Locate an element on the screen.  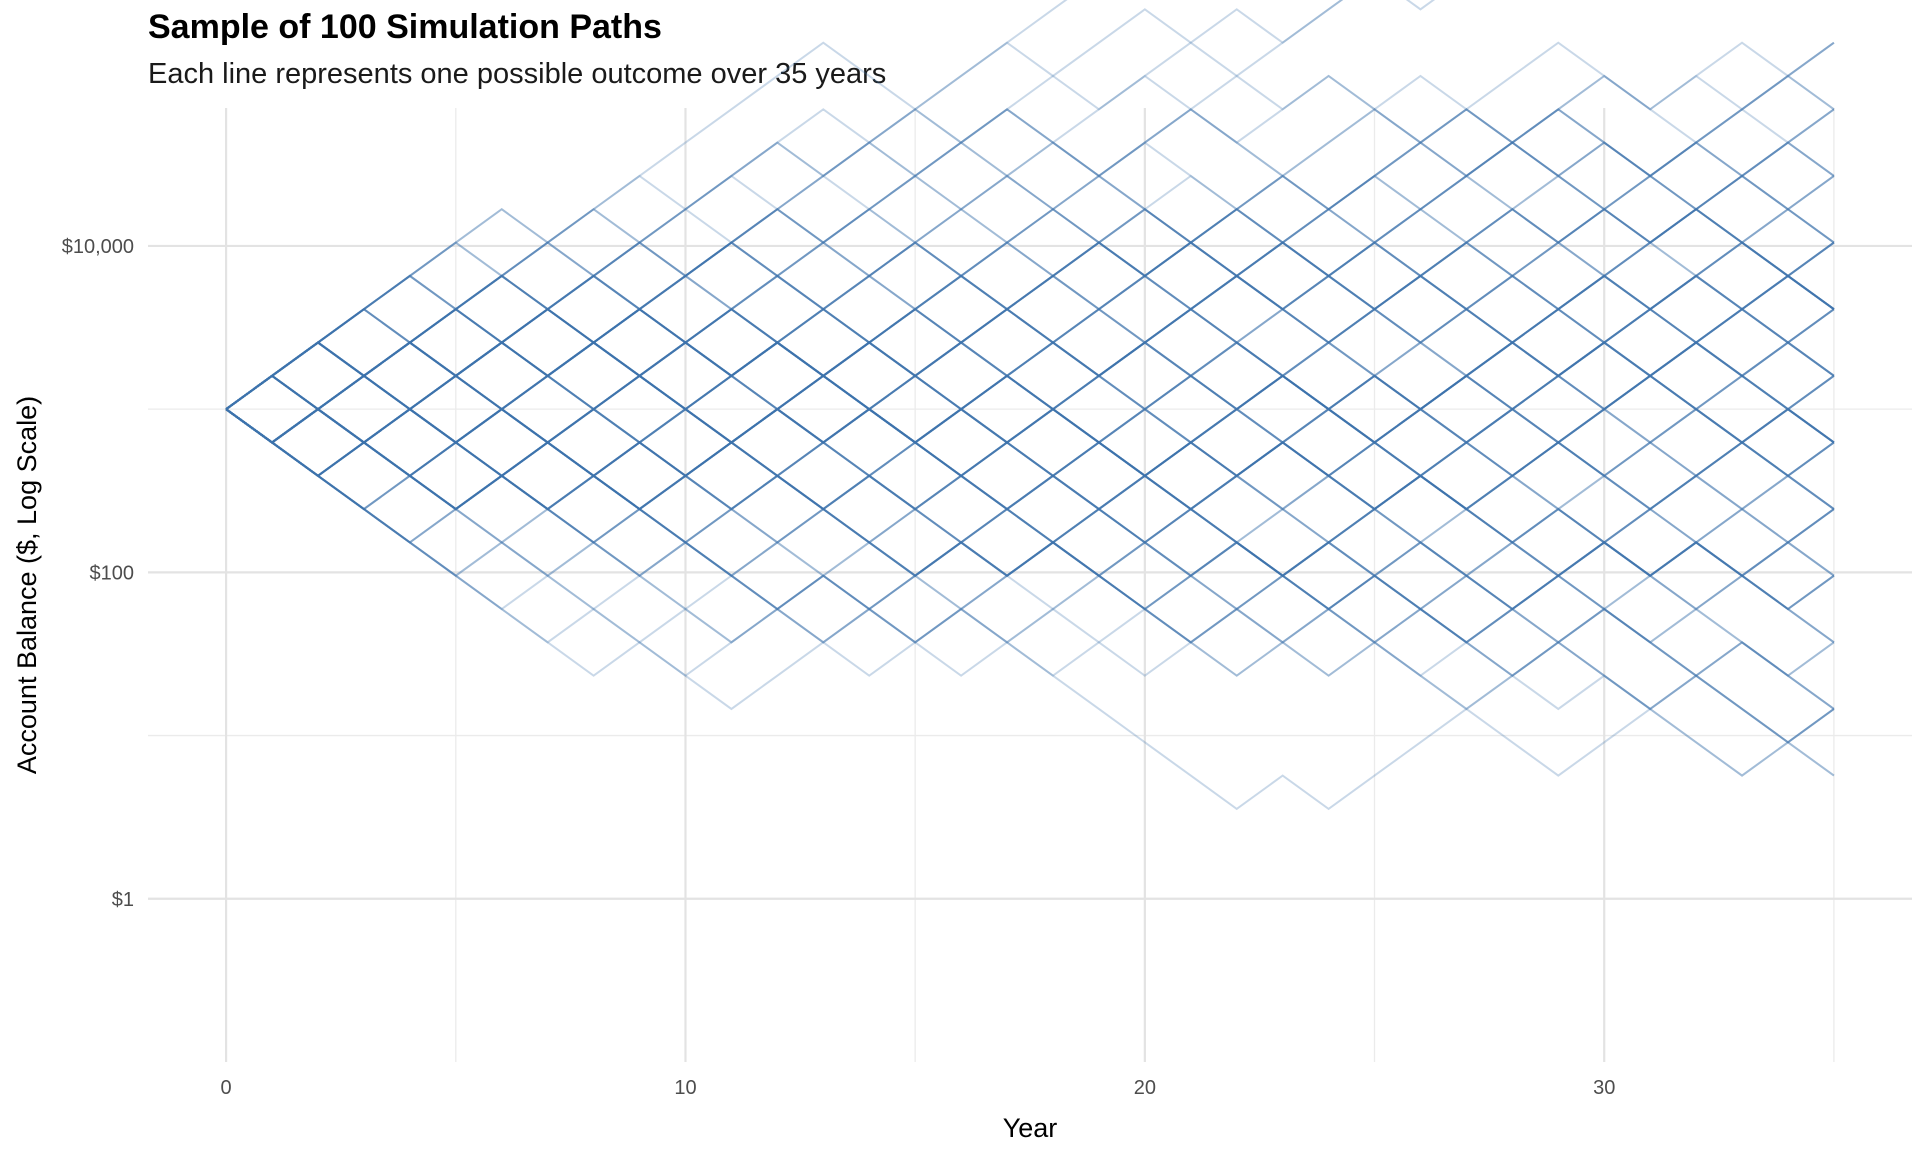
x-axis-title: Year is located at coordinates (1030, 1128).